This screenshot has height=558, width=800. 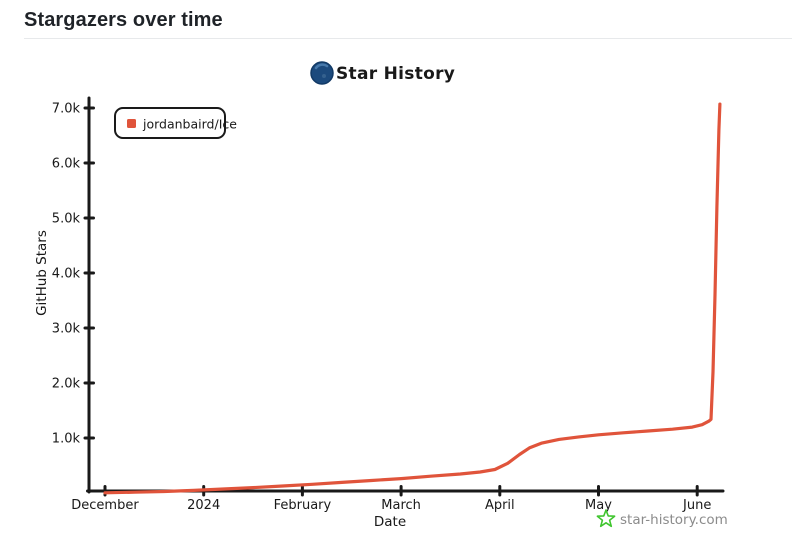 I want to click on y-tick-label: 6.0k, so click(x=66, y=164).